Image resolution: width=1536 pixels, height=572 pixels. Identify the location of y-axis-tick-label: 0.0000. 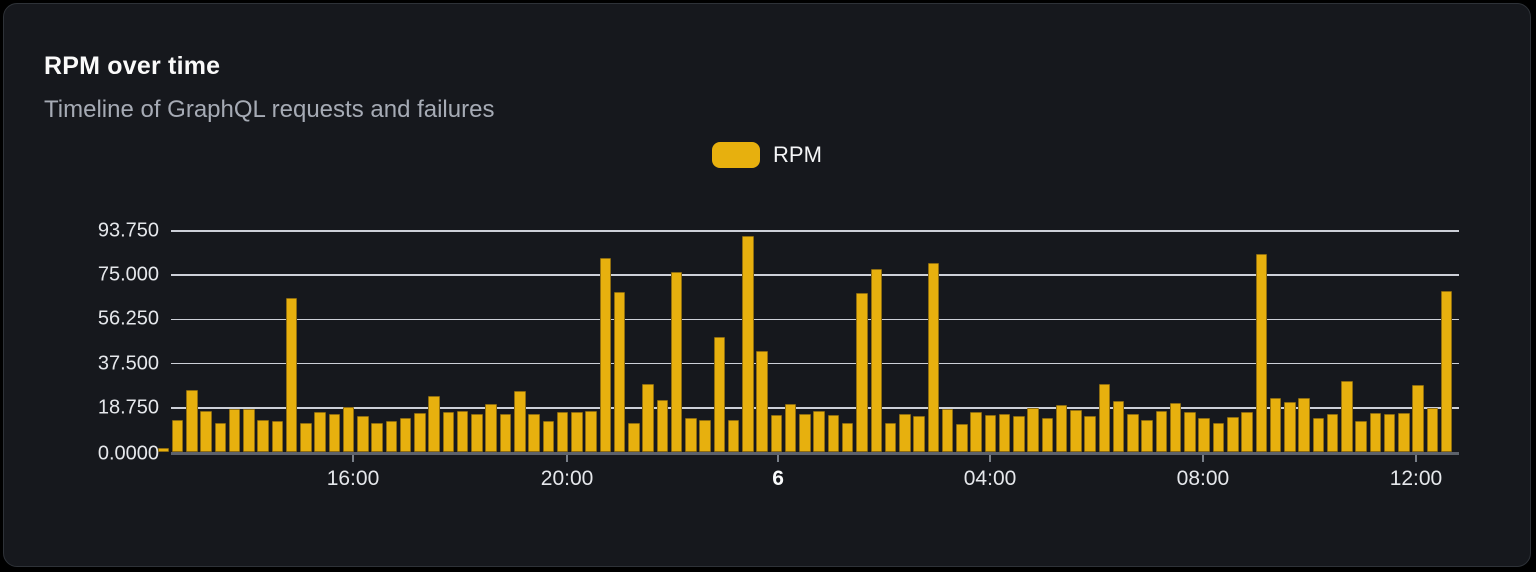
(128, 453).